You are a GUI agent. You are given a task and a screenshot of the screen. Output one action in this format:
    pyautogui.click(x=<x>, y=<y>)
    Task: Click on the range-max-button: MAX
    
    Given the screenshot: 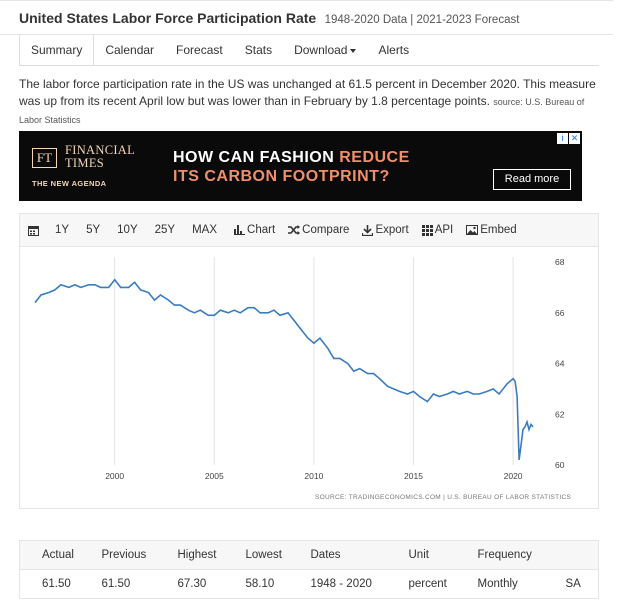 What is the action you would take?
    pyautogui.click(x=205, y=230)
    